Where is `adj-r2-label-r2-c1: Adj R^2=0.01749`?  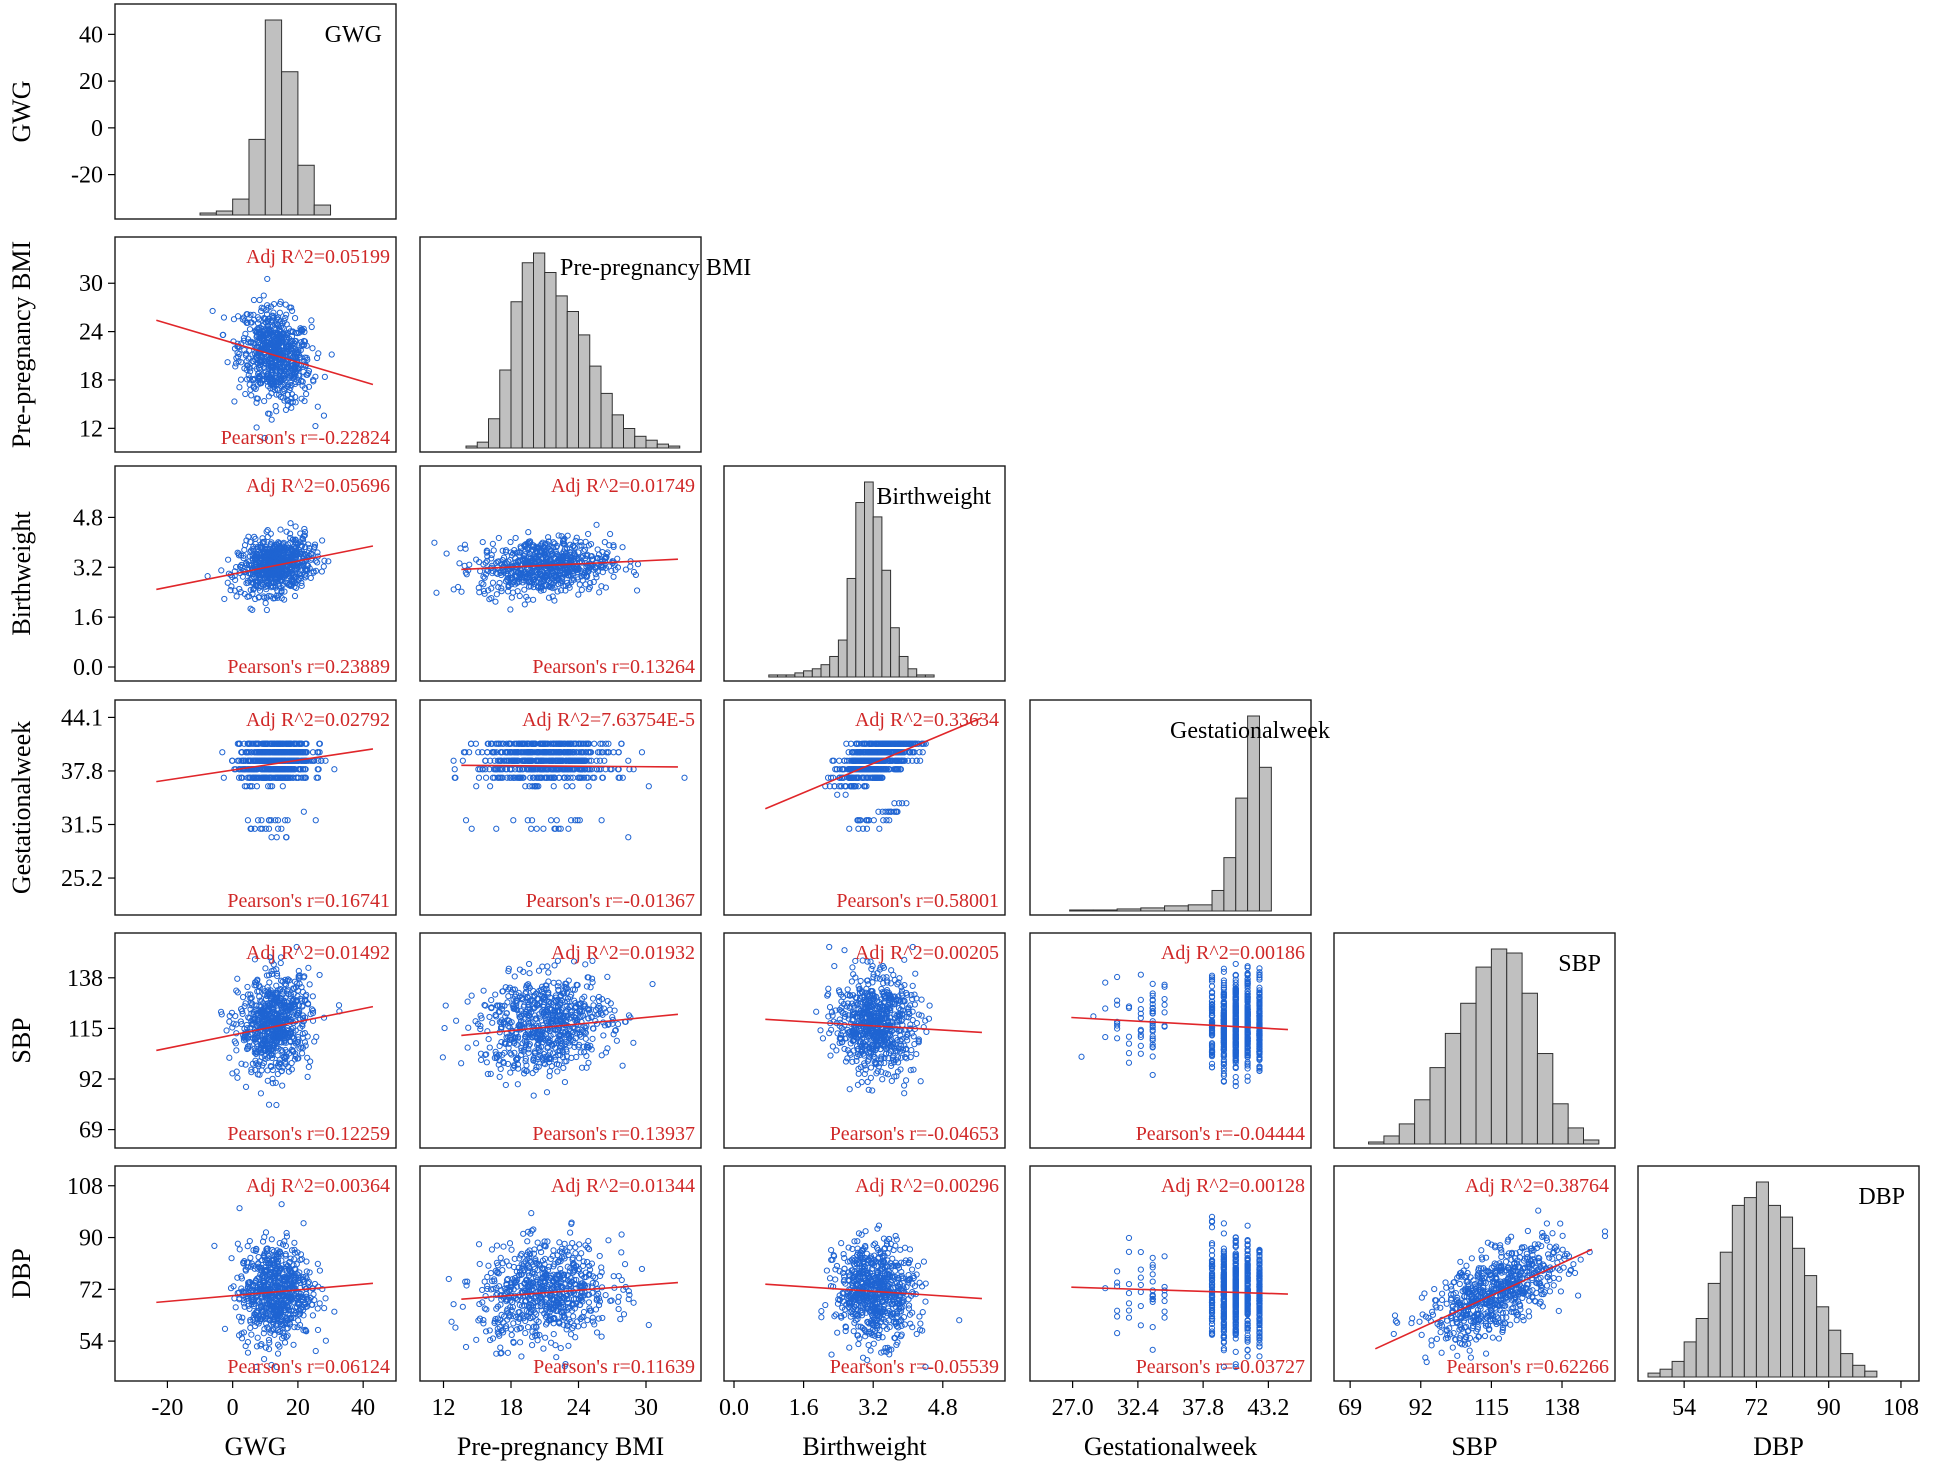 adj-r2-label-r2-c1: Adj R^2=0.01749 is located at coordinates (623, 486).